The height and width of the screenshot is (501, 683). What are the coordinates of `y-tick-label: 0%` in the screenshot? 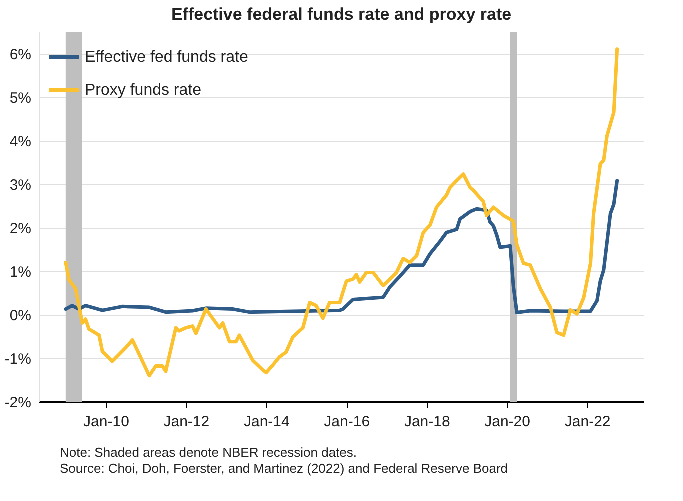 It's located at (21, 315).